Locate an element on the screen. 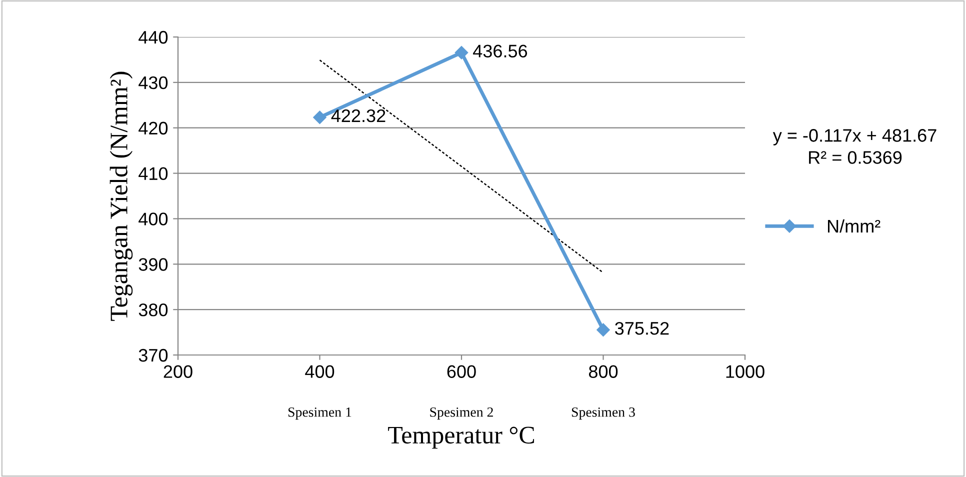  text: Spesimen 3 is located at coordinates (603, 413).